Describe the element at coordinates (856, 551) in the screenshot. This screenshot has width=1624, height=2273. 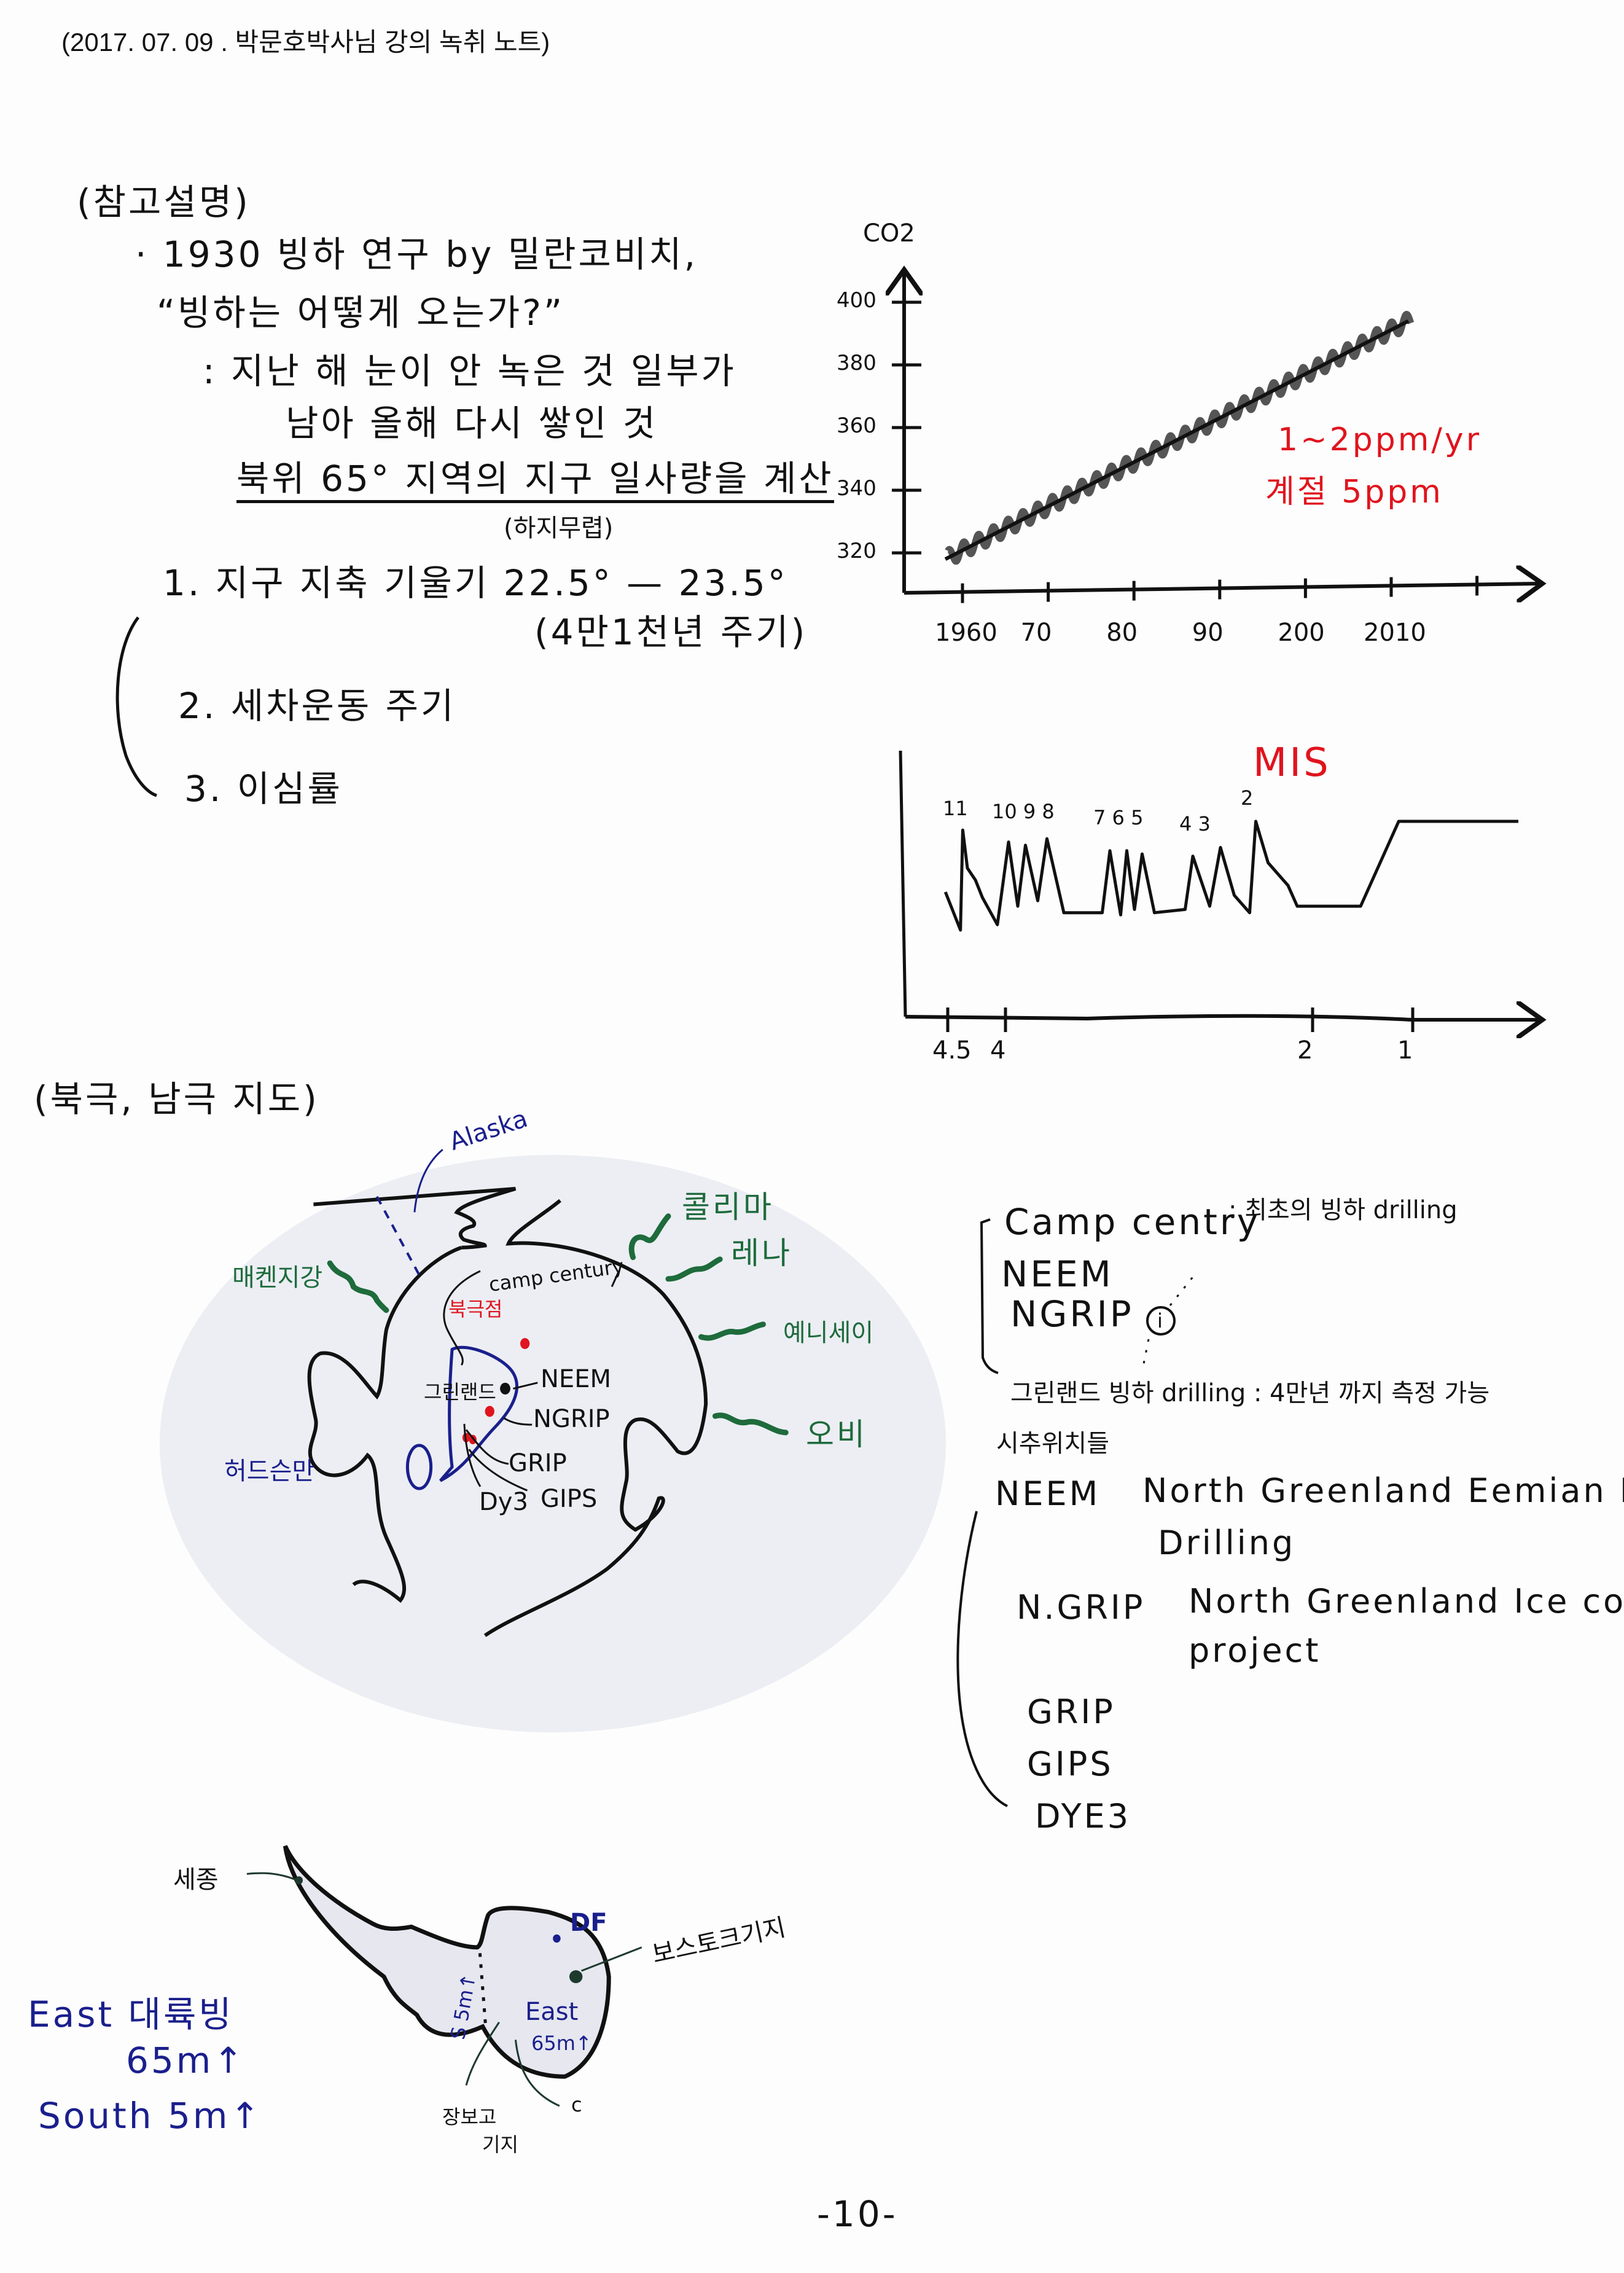
I see `co2-y-tick-label: 320` at that location.